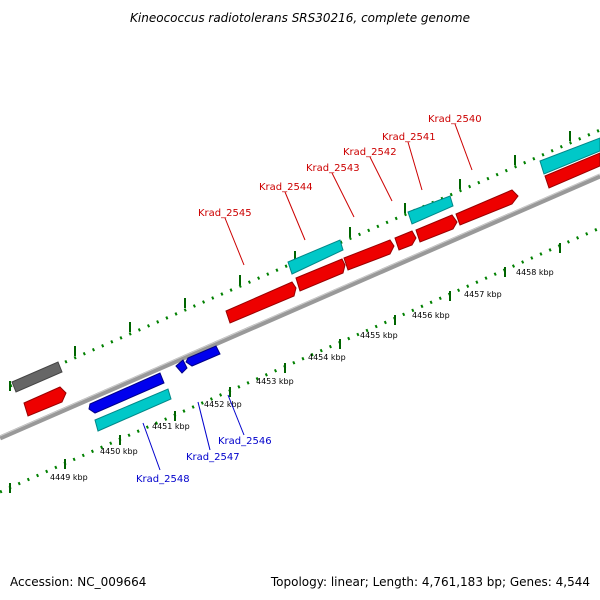 The height and width of the screenshot is (600, 600). What do you see at coordinates (409, 137) in the screenshot?
I see `gene-label: Krad_2541` at bounding box center [409, 137].